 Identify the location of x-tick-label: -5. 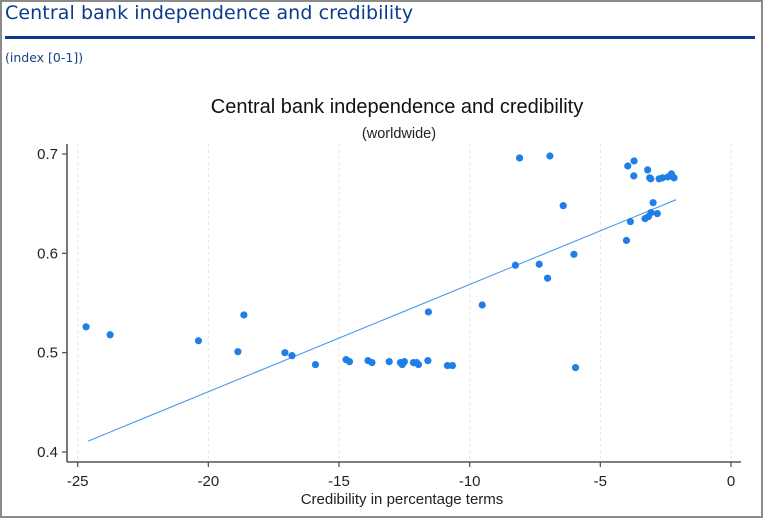
(600, 481).